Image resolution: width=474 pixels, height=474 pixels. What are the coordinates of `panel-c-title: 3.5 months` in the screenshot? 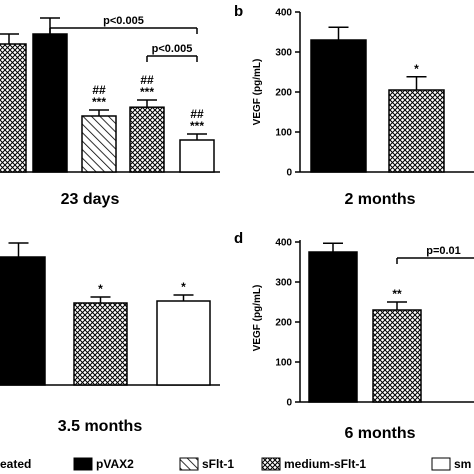 It's located at (100, 426).